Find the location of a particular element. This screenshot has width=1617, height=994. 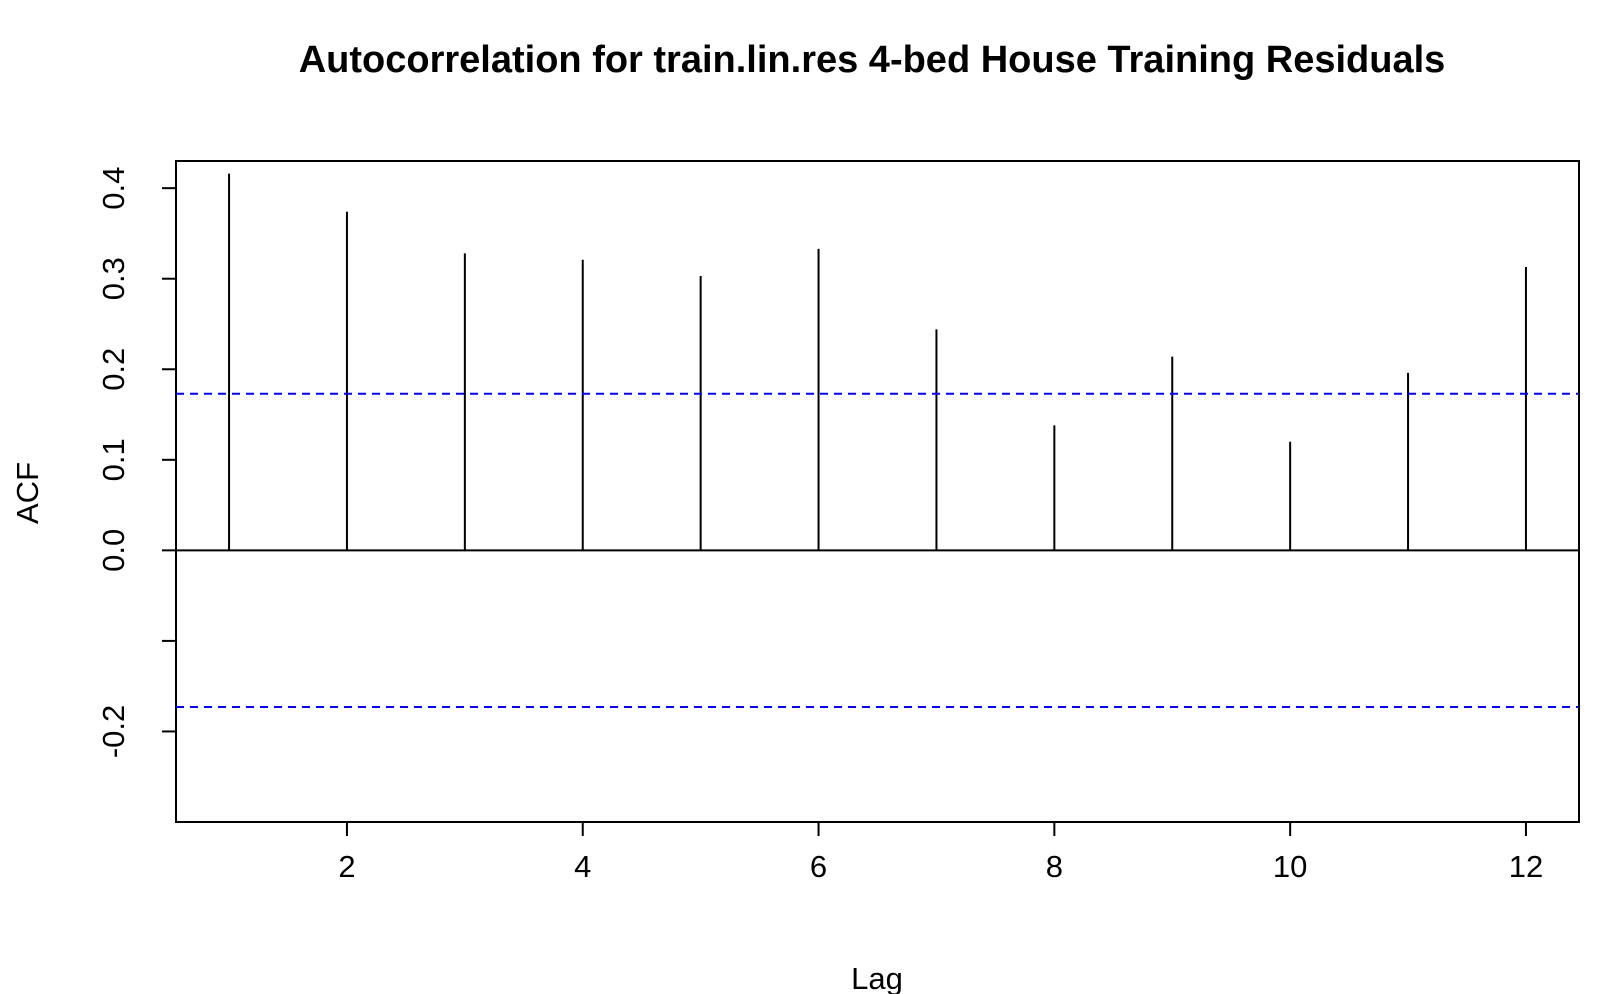

x-axis-label: Lag is located at coordinates (877, 977).